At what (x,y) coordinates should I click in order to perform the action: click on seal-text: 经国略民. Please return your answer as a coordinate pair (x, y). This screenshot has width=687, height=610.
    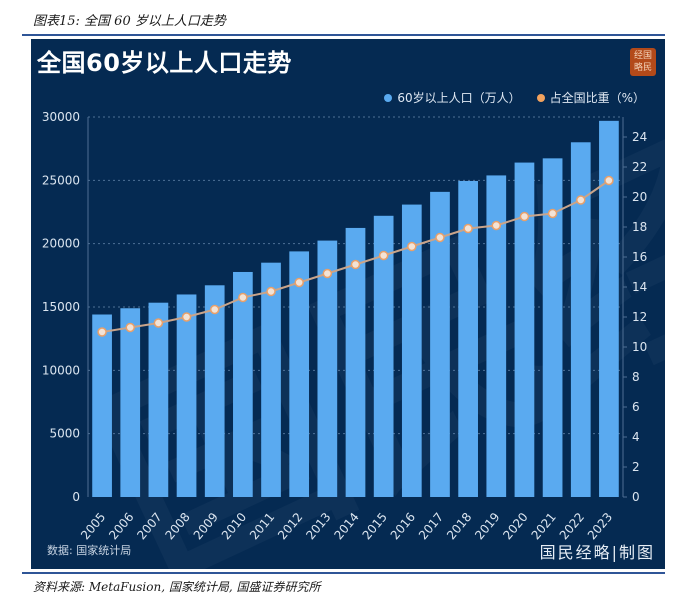
    Looking at the image, I should click on (642, 62).